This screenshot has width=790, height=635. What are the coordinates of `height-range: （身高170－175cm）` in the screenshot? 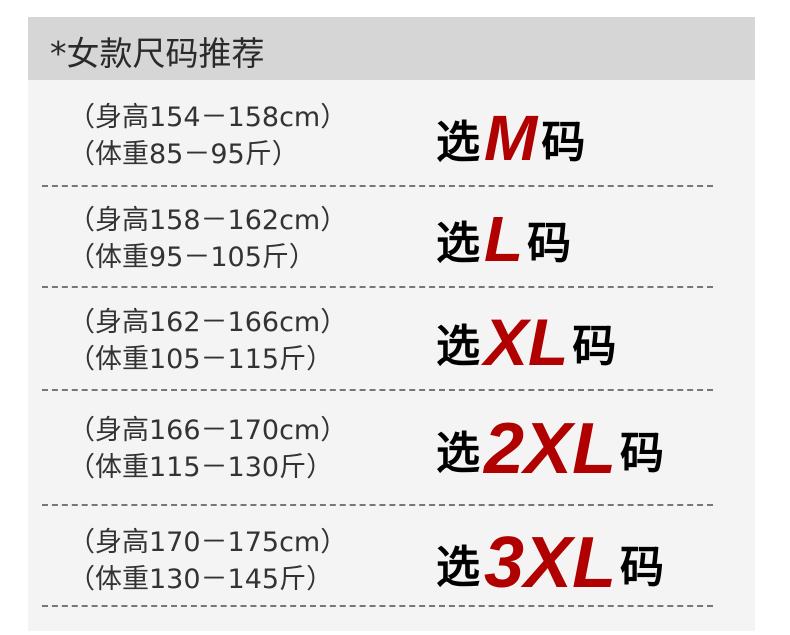 It's located at (208, 542).